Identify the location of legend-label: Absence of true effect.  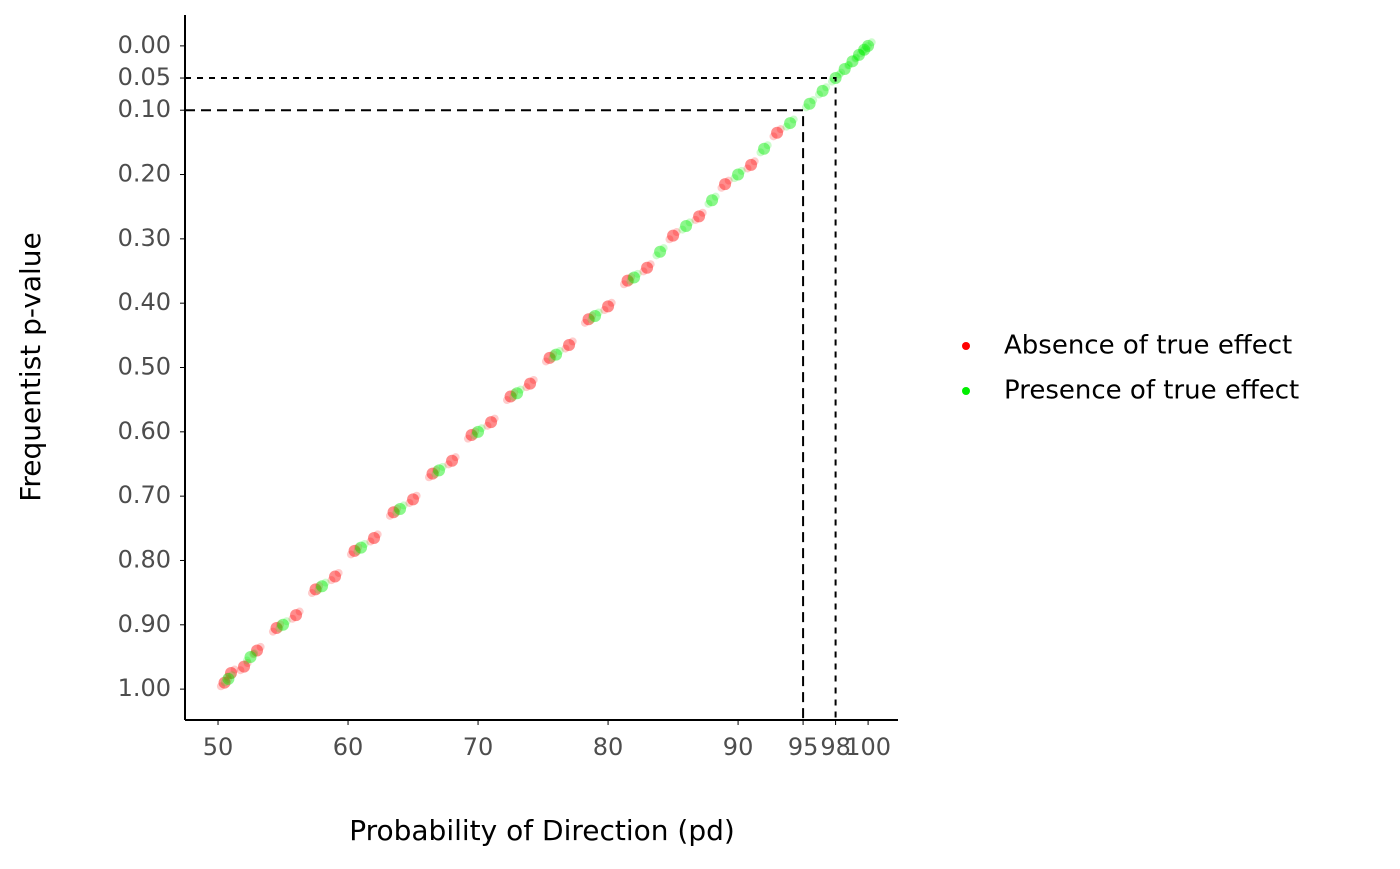
(1148, 346).